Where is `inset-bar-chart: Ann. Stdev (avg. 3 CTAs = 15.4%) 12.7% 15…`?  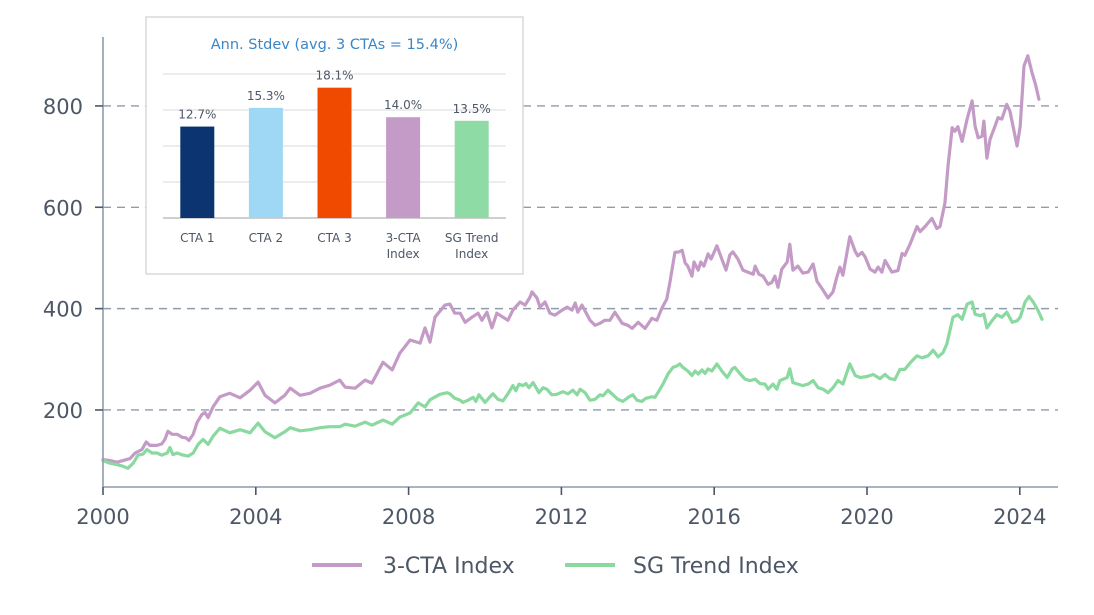
inset-bar-chart: Ann. Stdev (avg. 3 CTAs = 15.4%) 12.7% 15… is located at coordinates (334, 145).